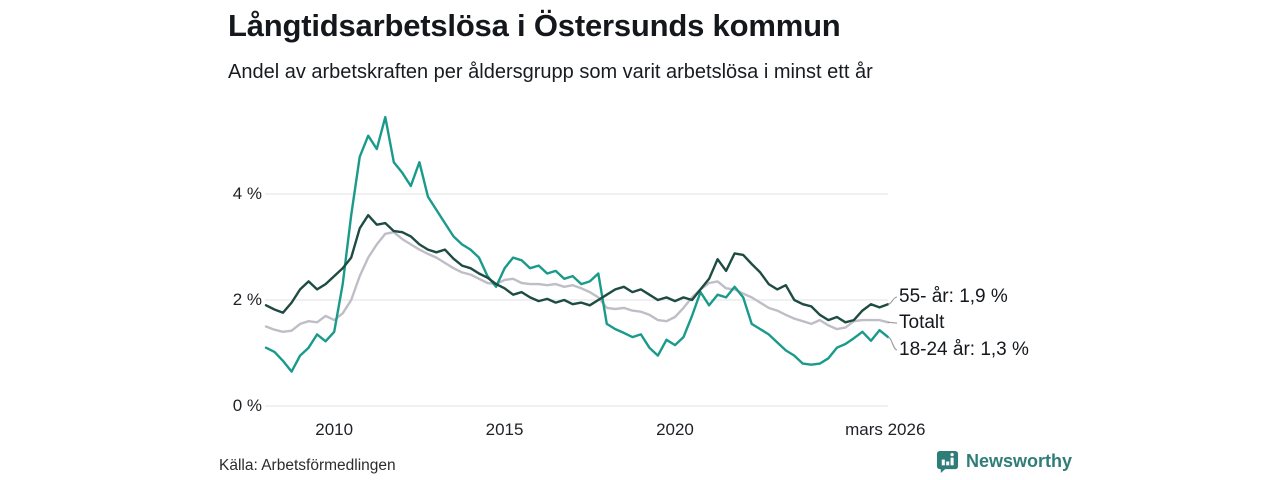  What do you see at coordinates (953, 297) in the screenshot?
I see `end-label-55-ar: 55- år: 1,9 %` at bounding box center [953, 297].